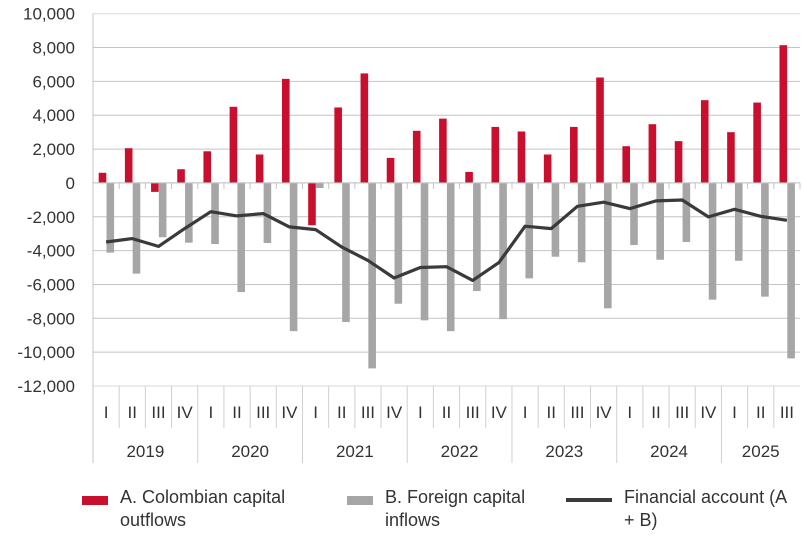  Describe the element at coordinates (70, 183) in the screenshot. I see `y-tick-label: 0` at that location.